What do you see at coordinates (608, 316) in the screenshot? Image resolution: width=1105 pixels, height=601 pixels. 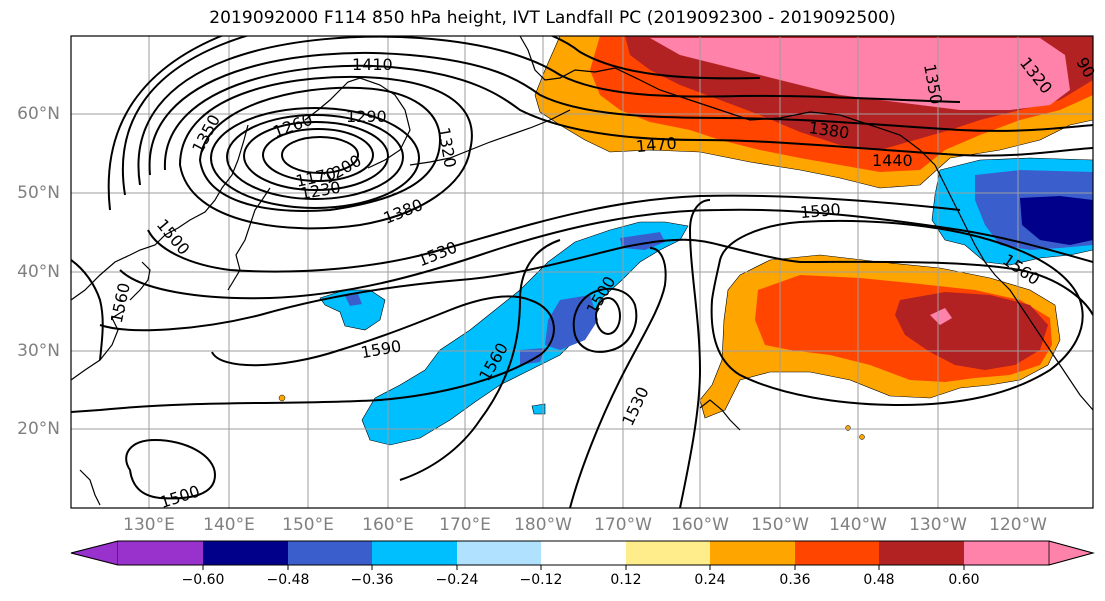 I see `contour-1500d` at bounding box center [608, 316].